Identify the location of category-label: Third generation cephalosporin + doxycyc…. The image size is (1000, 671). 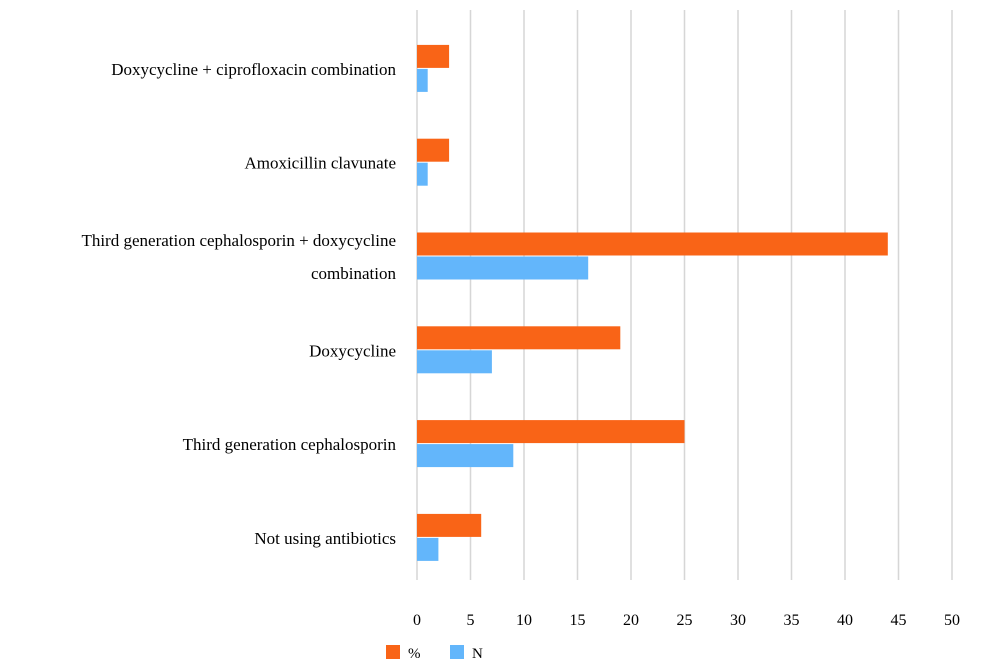
(238, 240).